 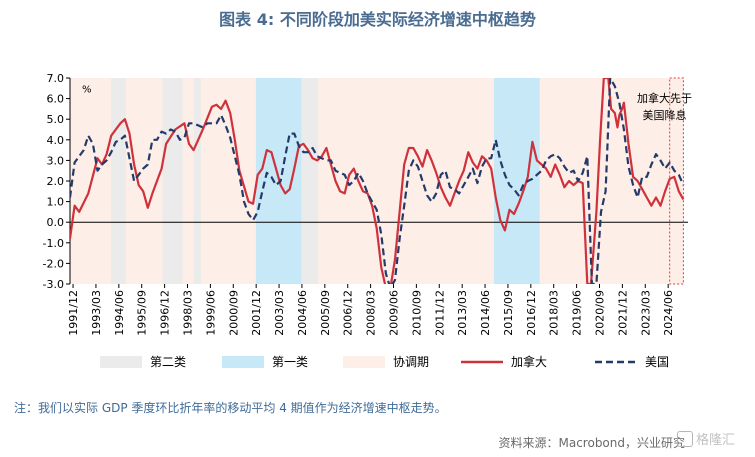 What do you see at coordinates (439, 313) in the screenshot?
I see `x-tick-label: 2011/12` at bounding box center [439, 313].